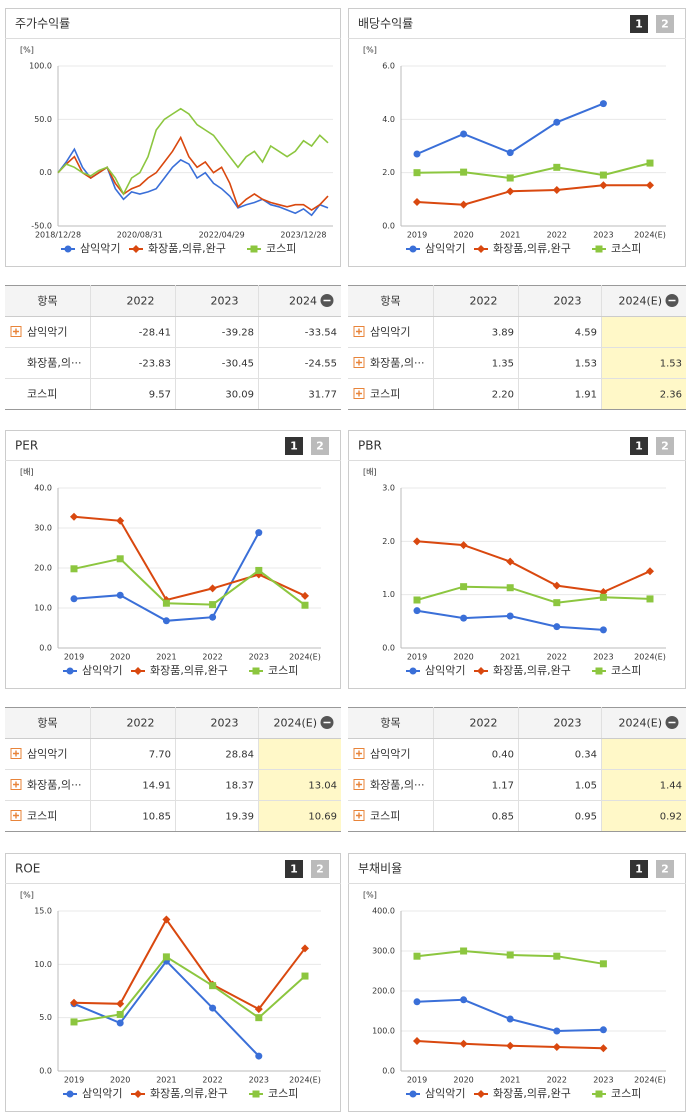 Image resolution: width=691 pixels, height=1119 pixels. I want to click on y-tick-label: 3.0, so click(388, 488).